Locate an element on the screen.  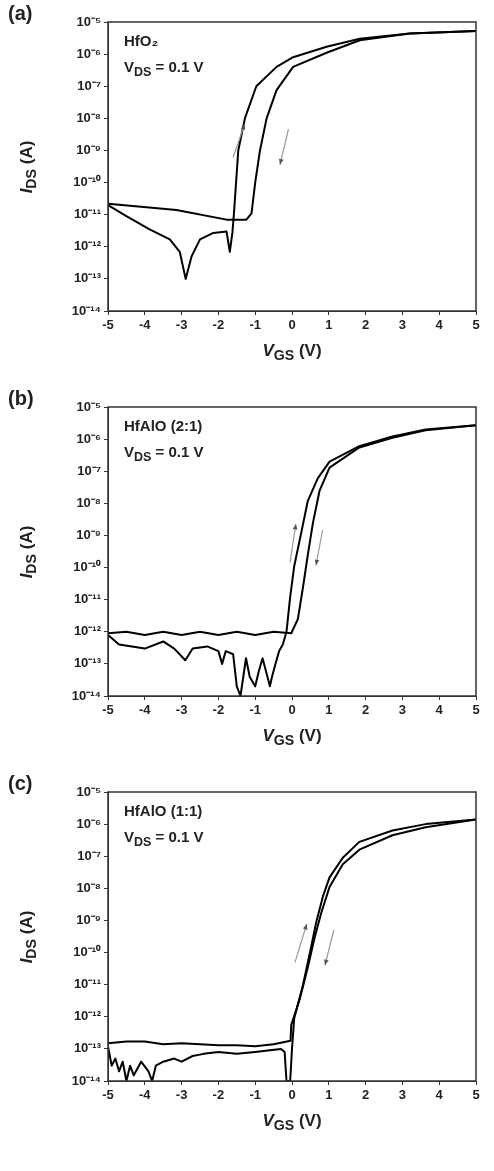
chart-title: (b) is located at coordinates (21, 398).